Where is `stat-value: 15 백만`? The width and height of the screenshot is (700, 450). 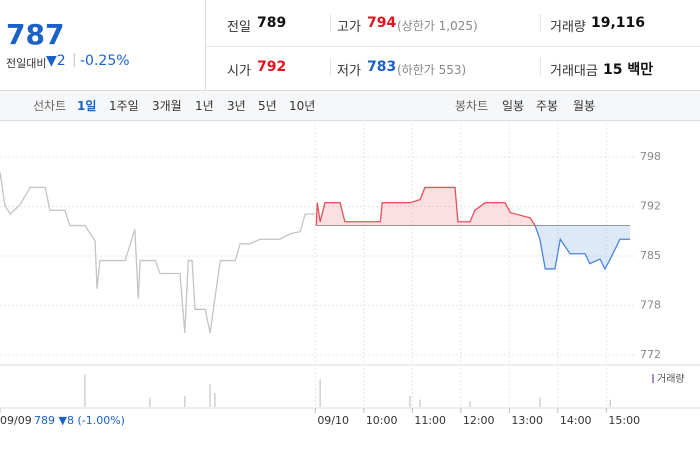 stat-value: 15 백만 is located at coordinates (628, 70).